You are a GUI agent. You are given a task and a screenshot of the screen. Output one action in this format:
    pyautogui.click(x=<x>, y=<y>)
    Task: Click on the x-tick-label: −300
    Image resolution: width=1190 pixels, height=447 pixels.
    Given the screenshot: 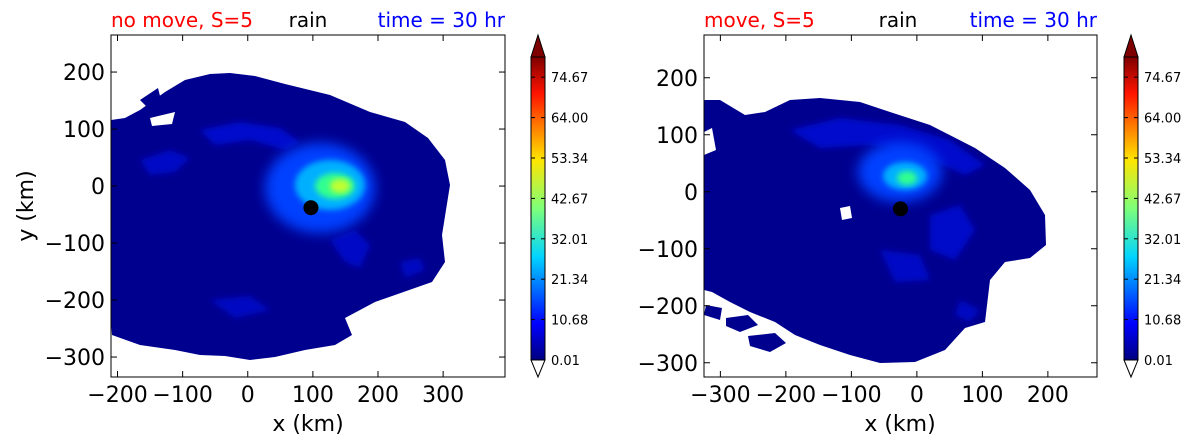 What is the action you would take?
    pyautogui.click(x=720, y=395)
    